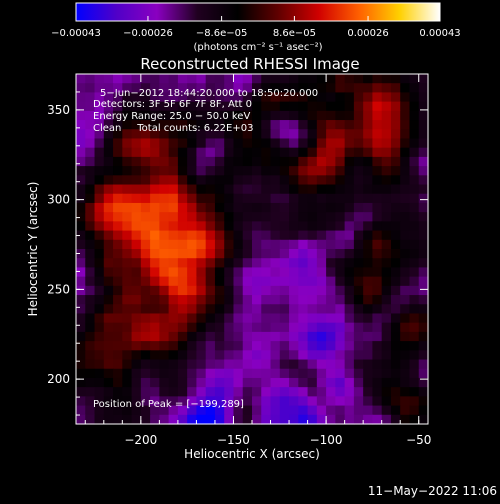 The width and height of the screenshot is (500, 504). I want to click on annotation-clean-counts: Clean Total counts: 6.22E+03, so click(173, 128).